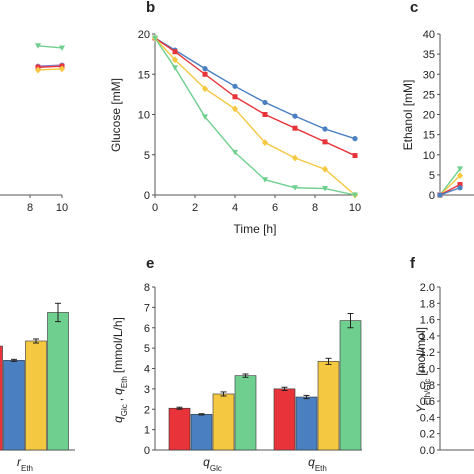  Describe the element at coordinates (147, 390) in the screenshot. I see `y-tick-label: 3` at that location.